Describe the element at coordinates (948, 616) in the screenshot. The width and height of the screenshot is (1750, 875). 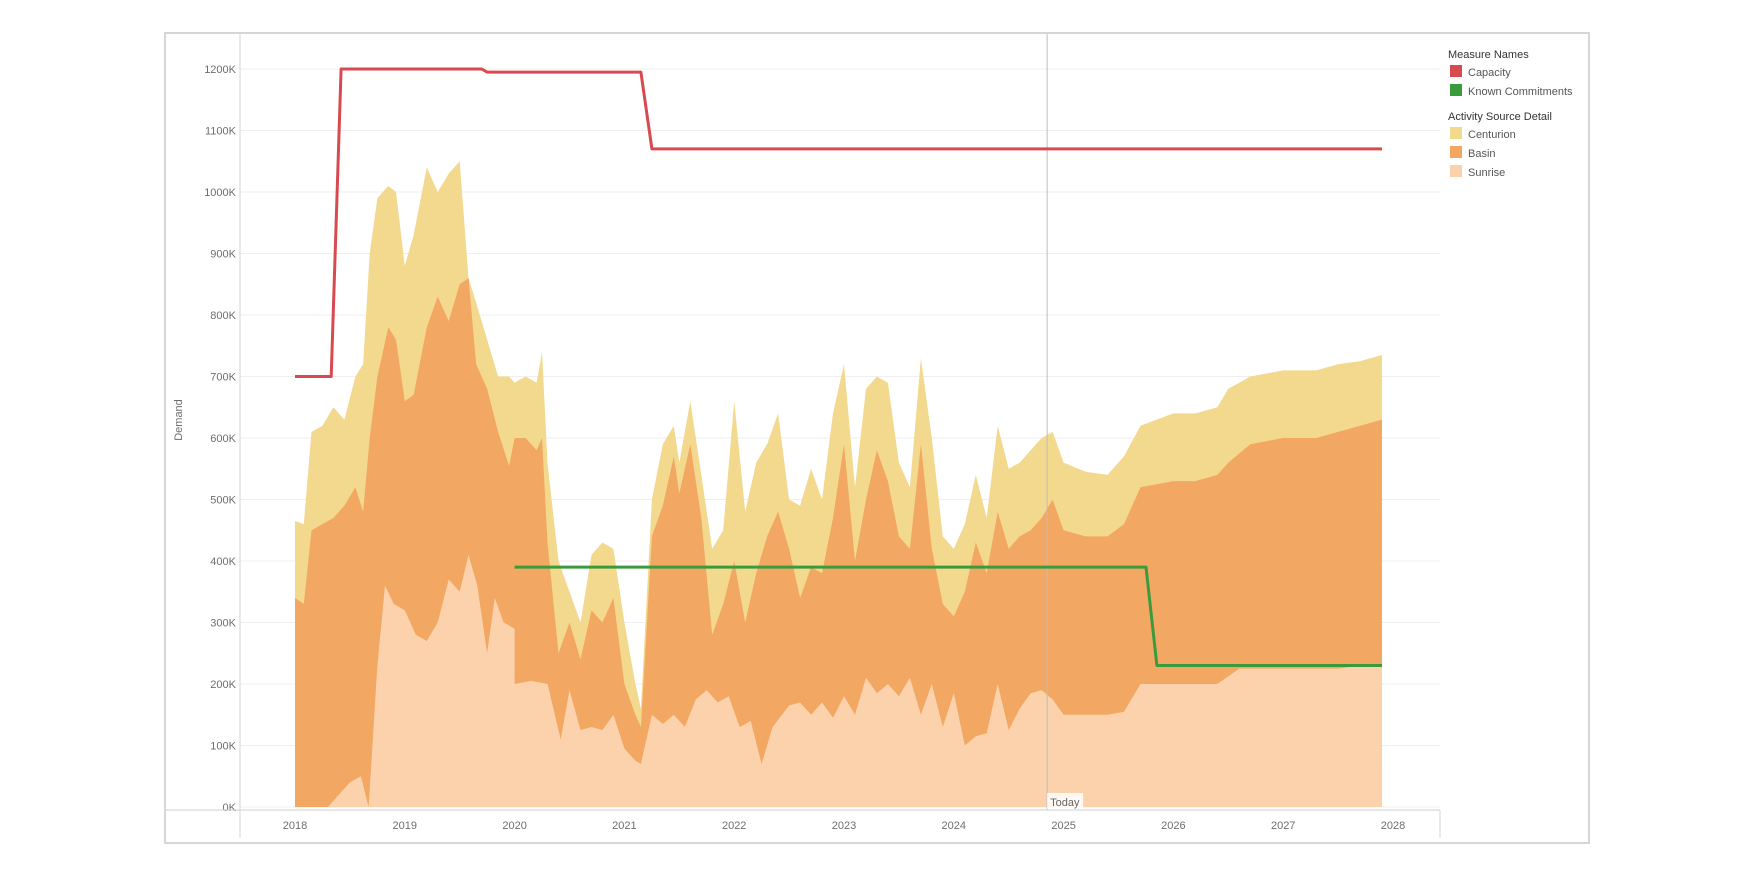
I see `line-known-commitments` at that location.